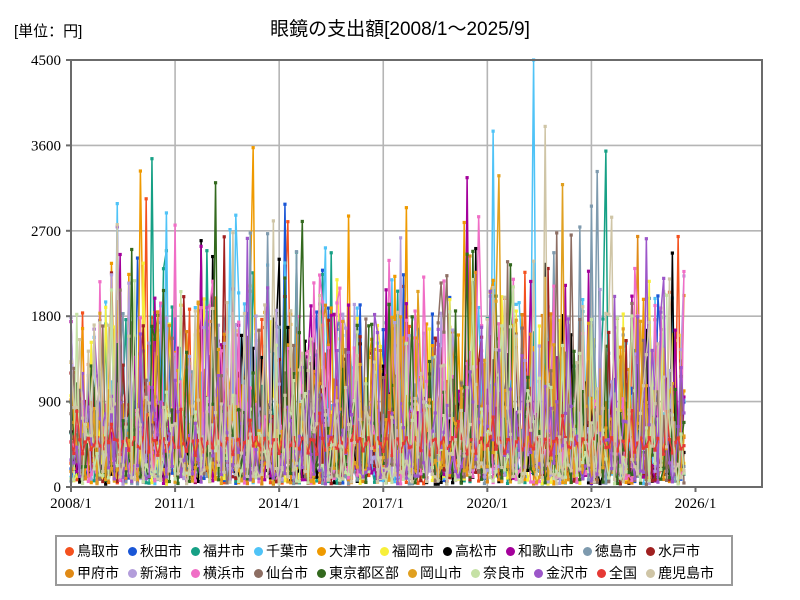 This screenshot has width=800, height=600. What do you see at coordinates (155, 573) in the screenshot?
I see `legend-item: 新潟市` at bounding box center [155, 573].